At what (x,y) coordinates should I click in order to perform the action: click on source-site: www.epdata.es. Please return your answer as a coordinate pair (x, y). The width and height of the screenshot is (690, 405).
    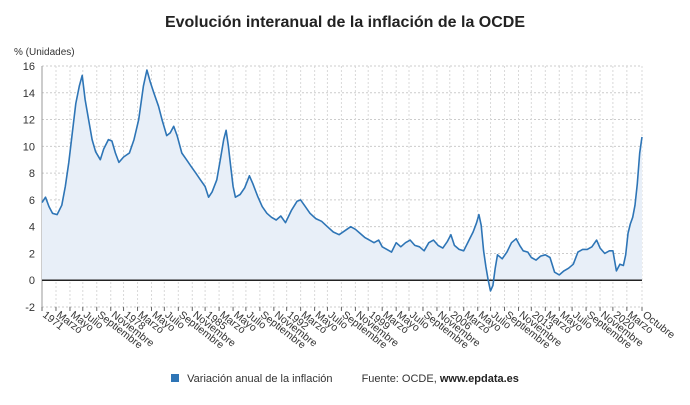
    Looking at the image, I should click on (479, 379).